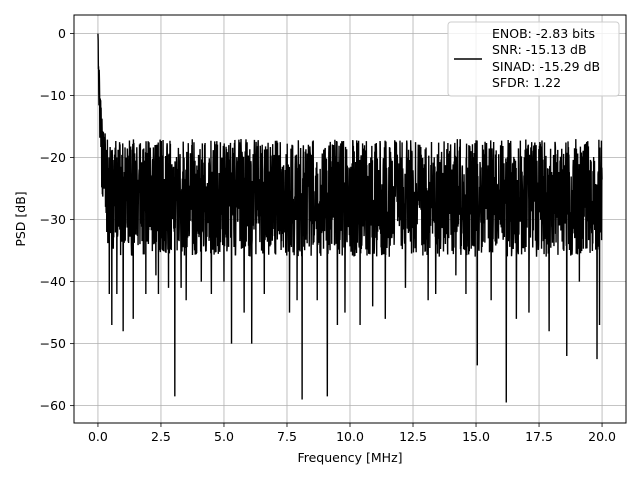  What do you see at coordinates (98, 436) in the screenshot?
I see `x-tick-label: 0.0` at bounding box center [98, 436].